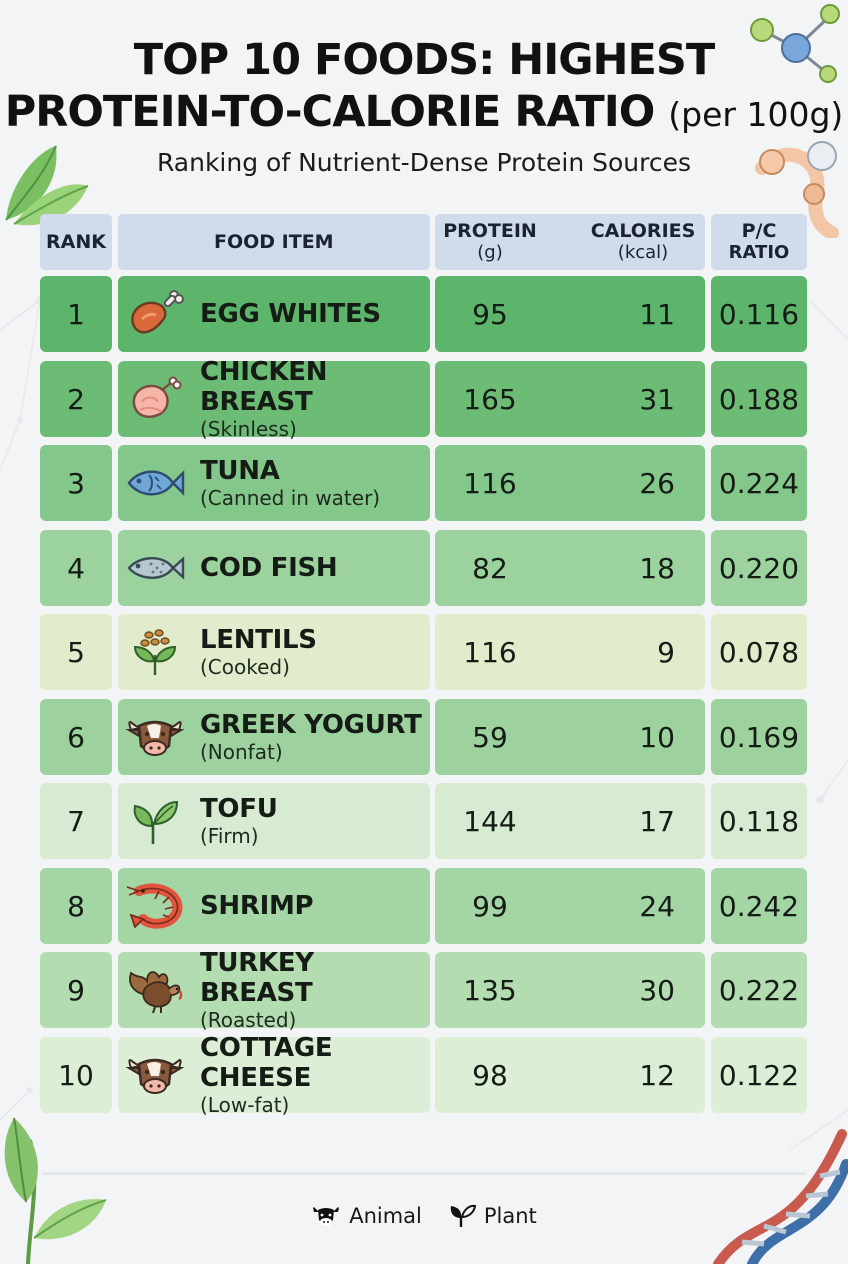  I want to click on nutrient-cell: 99 24, so click(570, 906).